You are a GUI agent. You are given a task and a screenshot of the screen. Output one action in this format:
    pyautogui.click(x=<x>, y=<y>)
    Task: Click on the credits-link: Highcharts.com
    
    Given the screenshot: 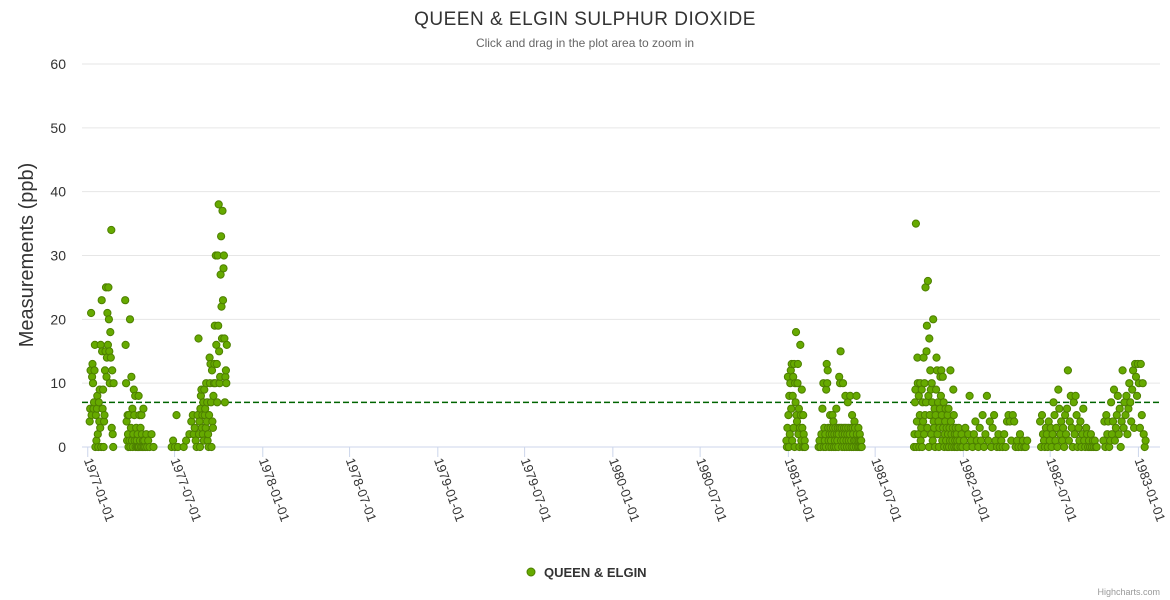 What is the action you would take?
    pyautogui.click(x=1128, y=592)
    